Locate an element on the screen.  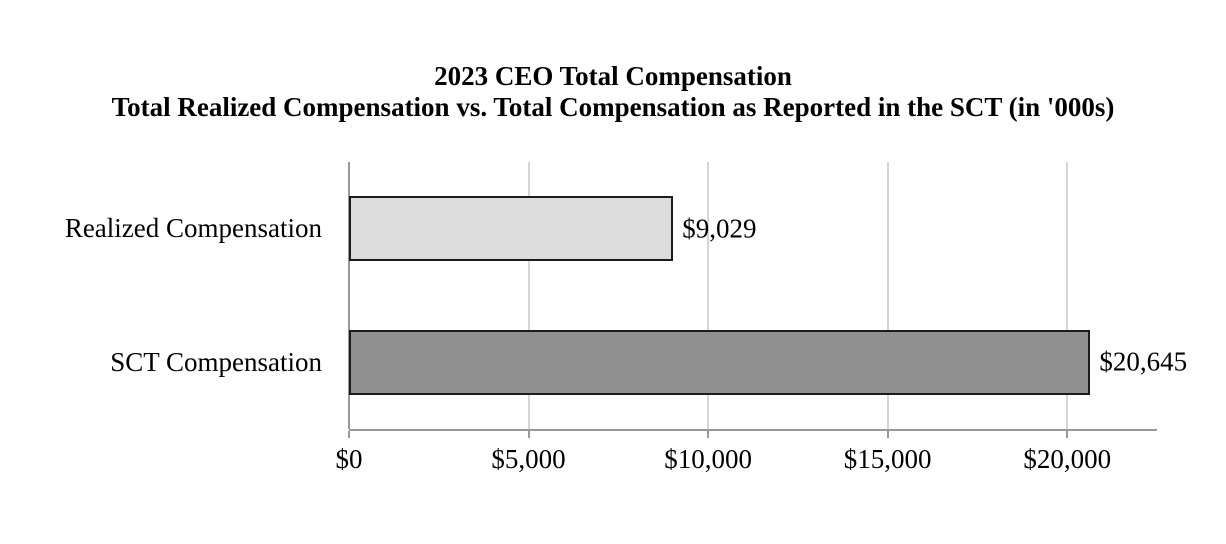
value-label-sct-compensation: $20,645 is located at coordinates (1143, 361).